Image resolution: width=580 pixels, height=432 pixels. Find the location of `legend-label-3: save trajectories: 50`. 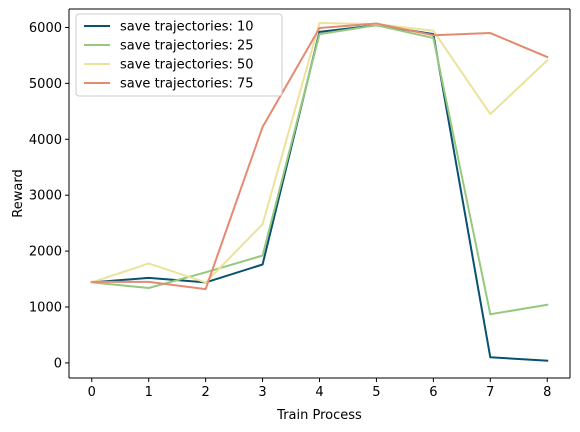

legend-label-3: save trajectories: 50 is located at coordinates (187, 65).